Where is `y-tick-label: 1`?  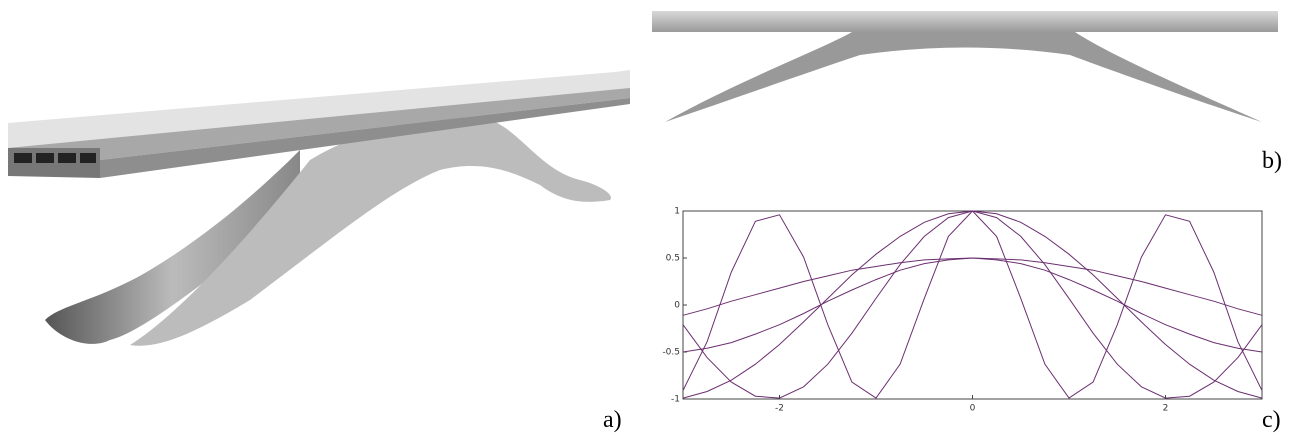
y-tick-label: 1 is located at coordinates (677, 212).